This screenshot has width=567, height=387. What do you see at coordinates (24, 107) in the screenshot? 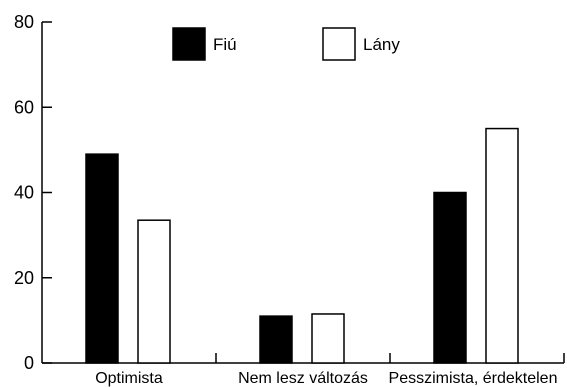
I see `y-tick-label: 60` at bounding box center [24, 107].